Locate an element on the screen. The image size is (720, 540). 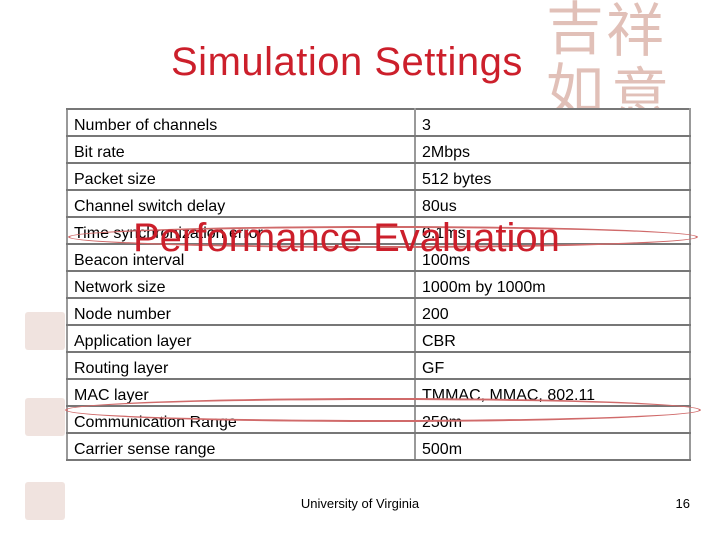
setting-name: Network size is located at coordinates (241, 284).